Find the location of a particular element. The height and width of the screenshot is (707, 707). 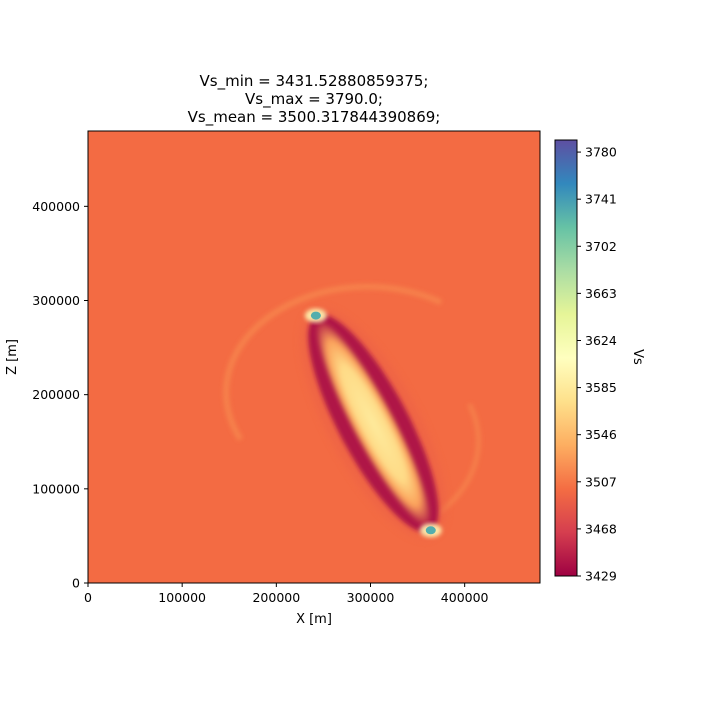

colorbar-tick-label: 3780 is located at coordinates (601, 152).